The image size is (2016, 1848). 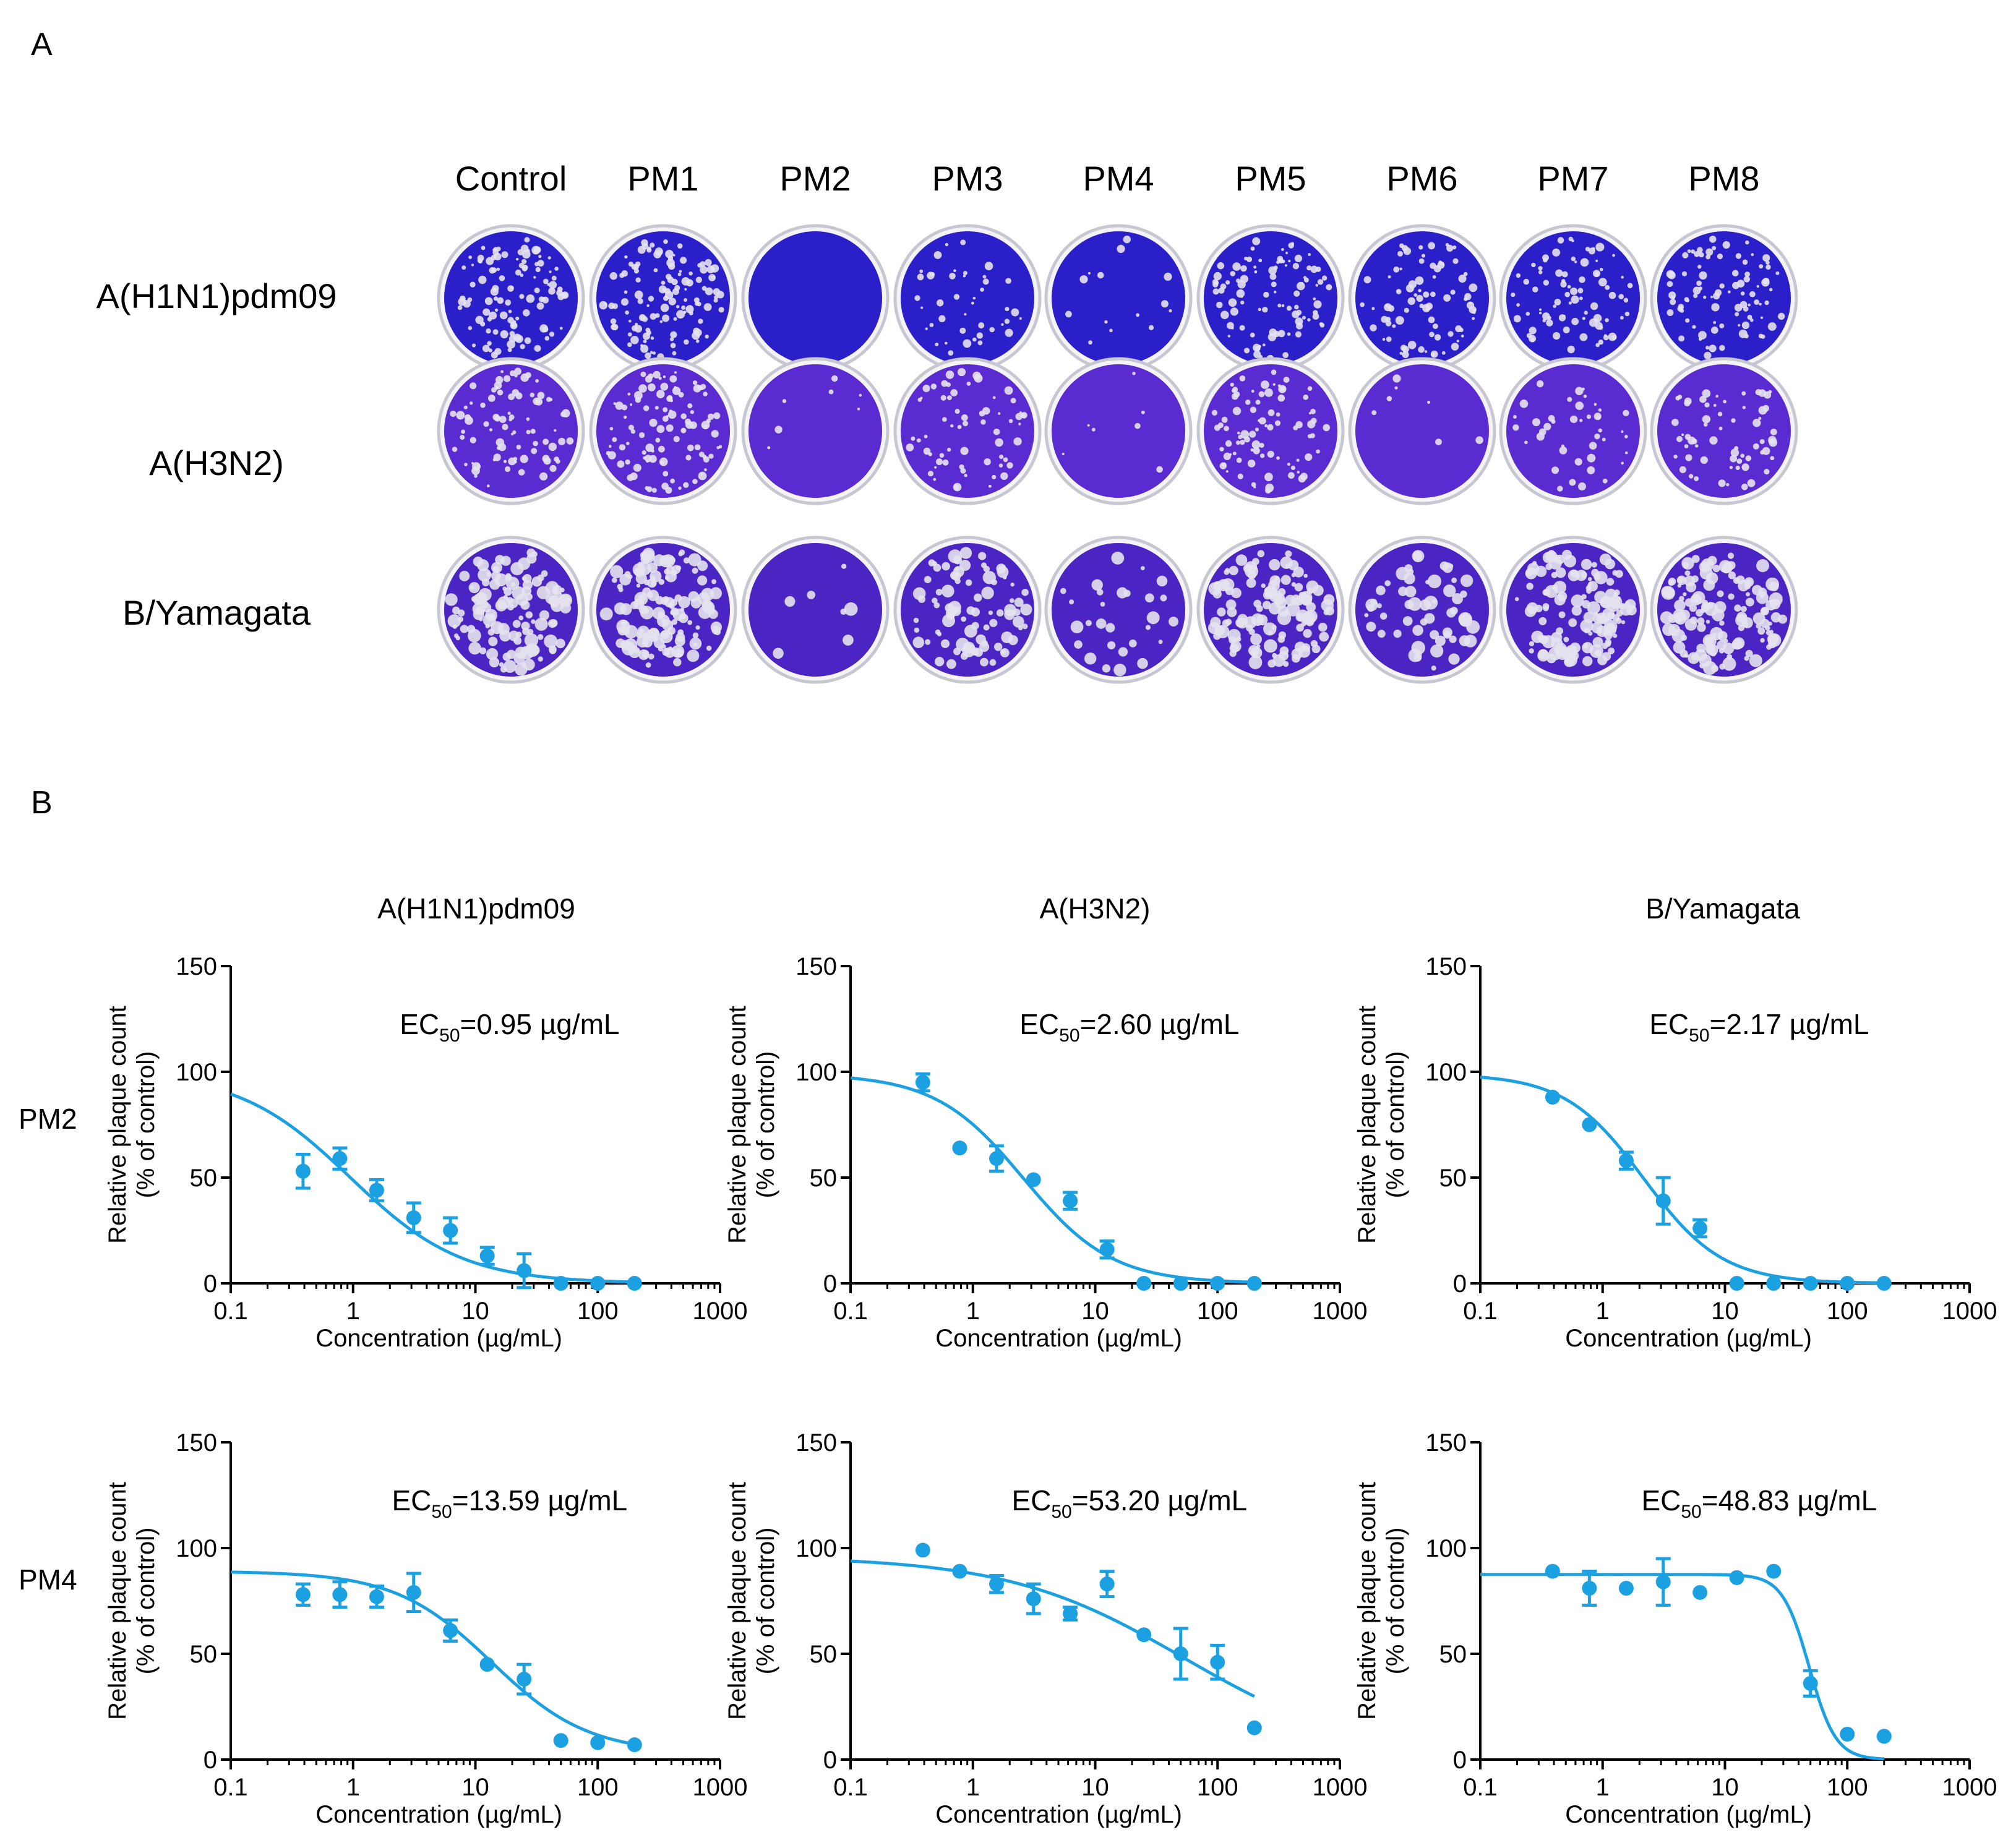 What do you see at coordinates (196, 1443) in the screenshot?
I see `chart-pm4-a-h1n1-pdm09-ytick-label-150: 150` at bounding box center [196, 1443].